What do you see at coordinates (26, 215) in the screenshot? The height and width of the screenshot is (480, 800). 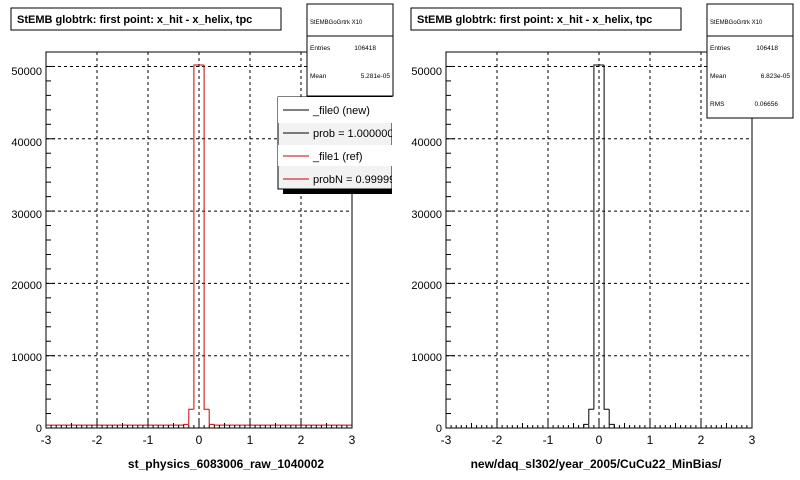 I see `left-ytick-label: 30000` at bounding box center [26, 215].